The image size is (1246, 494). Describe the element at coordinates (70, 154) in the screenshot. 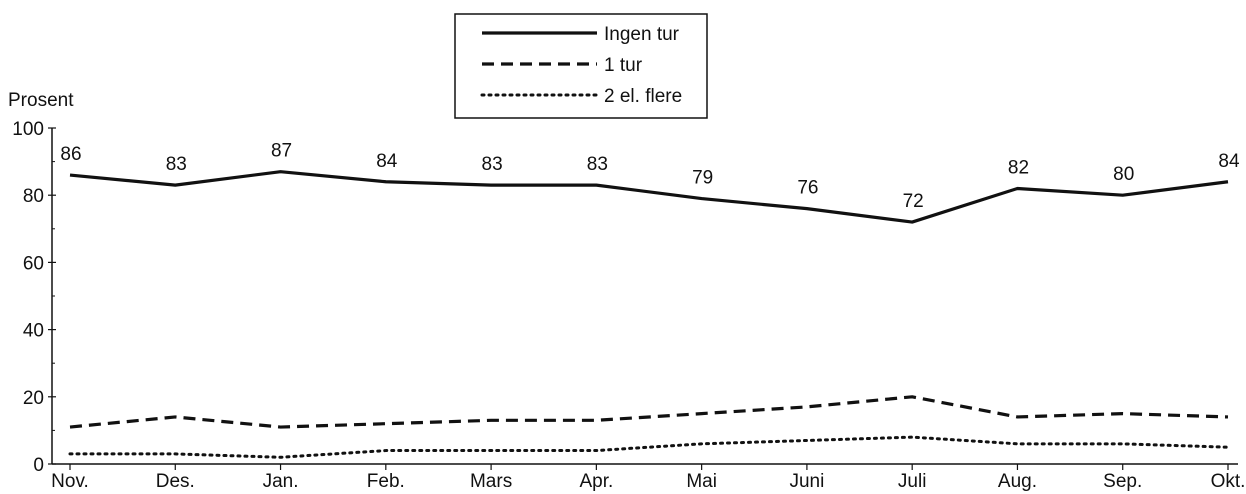

I see `data-label: 86` at that location.